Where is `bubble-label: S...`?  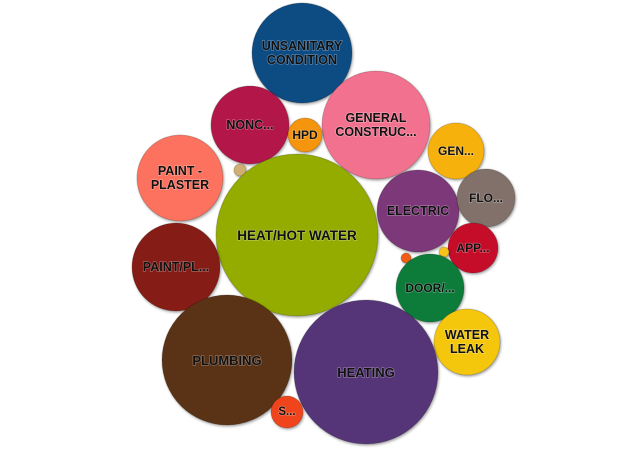 bubble-label: S... is located at coordinates (286, 412).